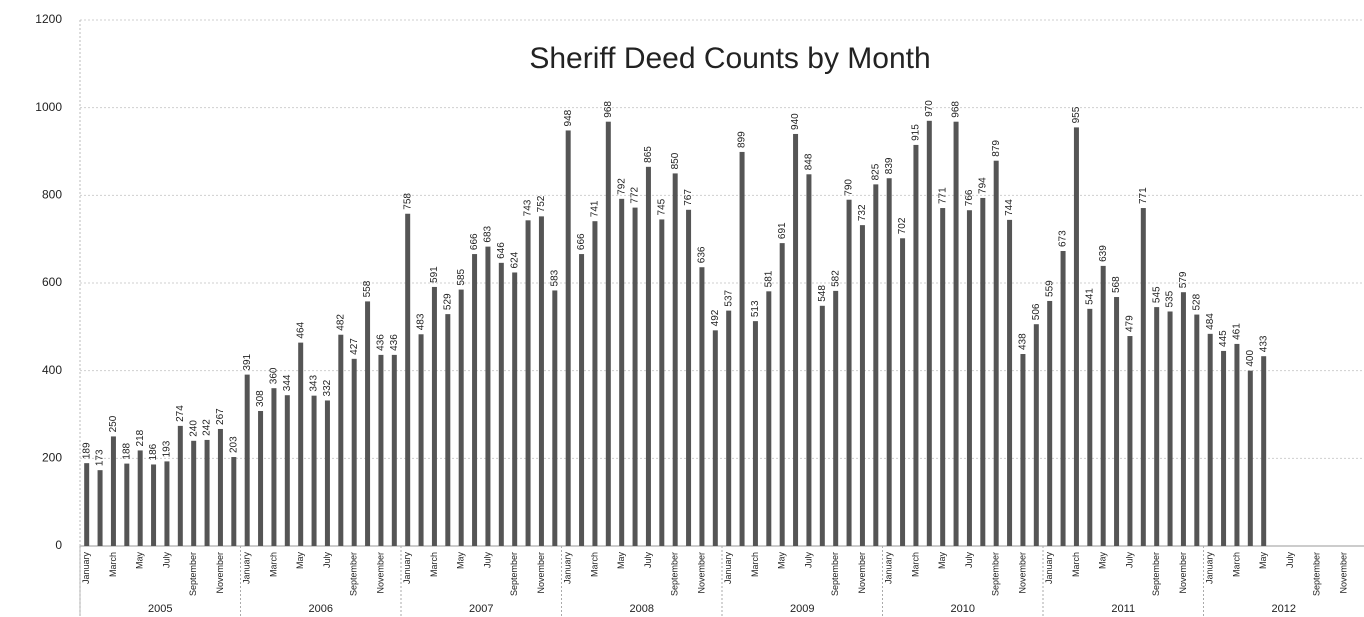 The width and height of the screenshot is (1364, 617). I want to click on value-label: 492, so click(715, 317).